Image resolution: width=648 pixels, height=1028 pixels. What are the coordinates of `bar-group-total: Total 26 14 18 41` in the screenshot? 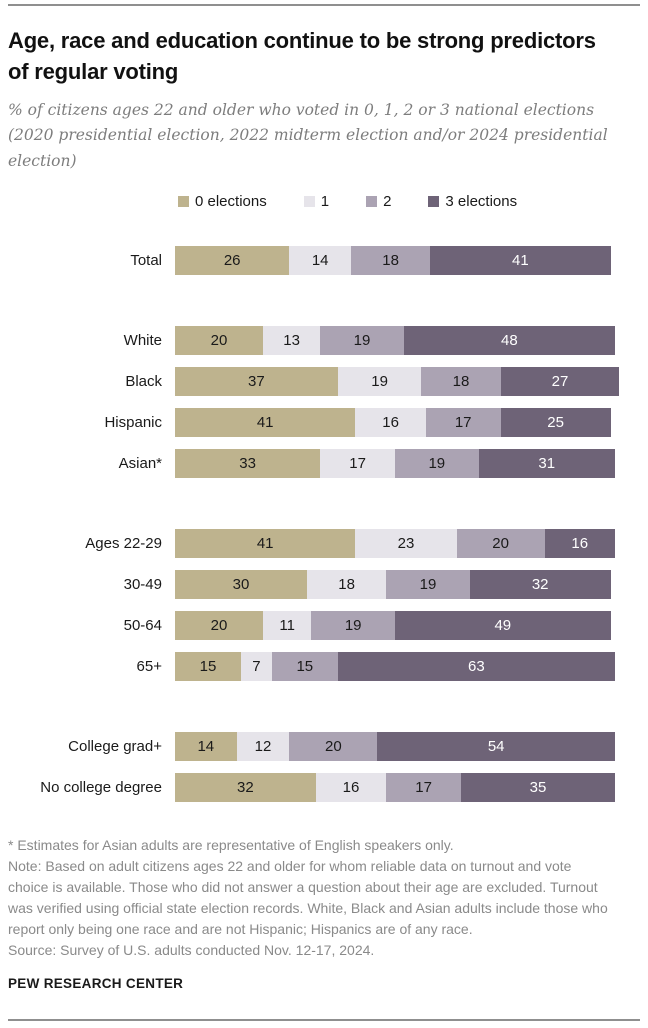 It's located at (324, 260).